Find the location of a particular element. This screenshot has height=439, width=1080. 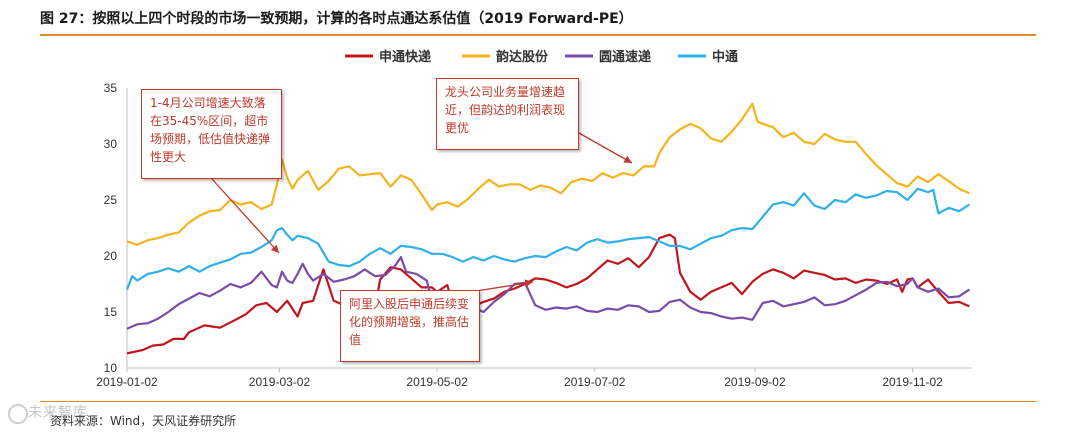

x-tick-label: 2019-07-02 is located at coordinates (595, 382).